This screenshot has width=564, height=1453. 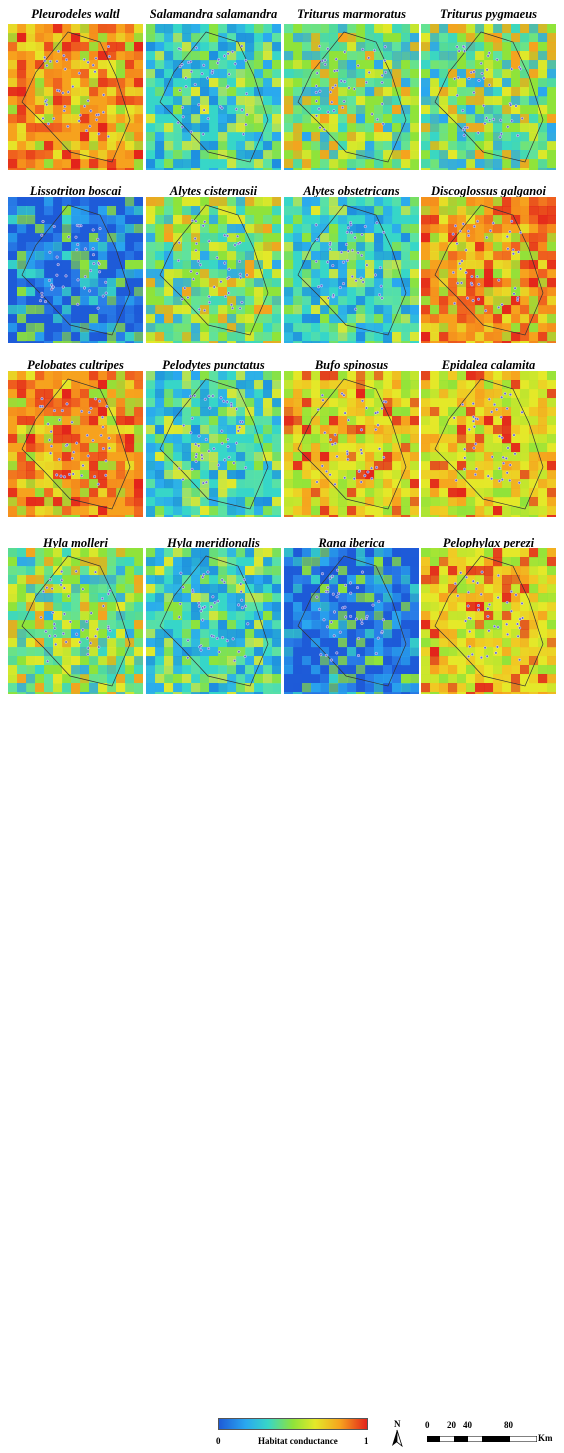 I want to click on panel-title: Pelophylax perezi, so click(x=488, y=543).